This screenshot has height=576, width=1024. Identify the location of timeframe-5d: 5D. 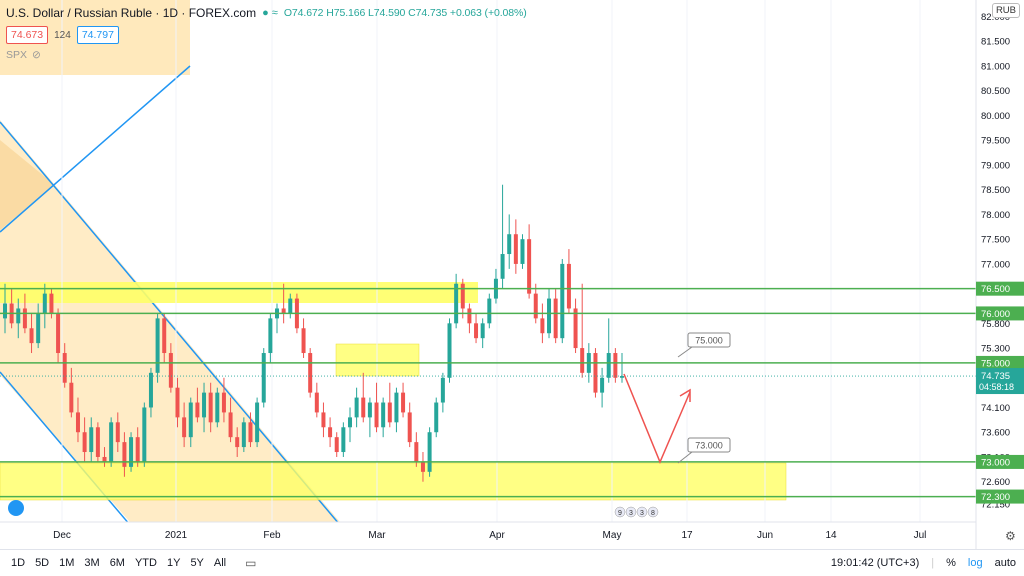
(42, 563).